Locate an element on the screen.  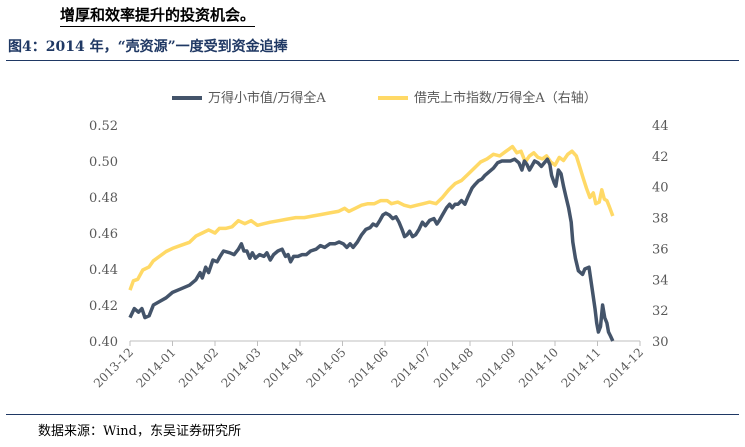
x-tick-label: 2014-03 is located at coordinates (240, 367).